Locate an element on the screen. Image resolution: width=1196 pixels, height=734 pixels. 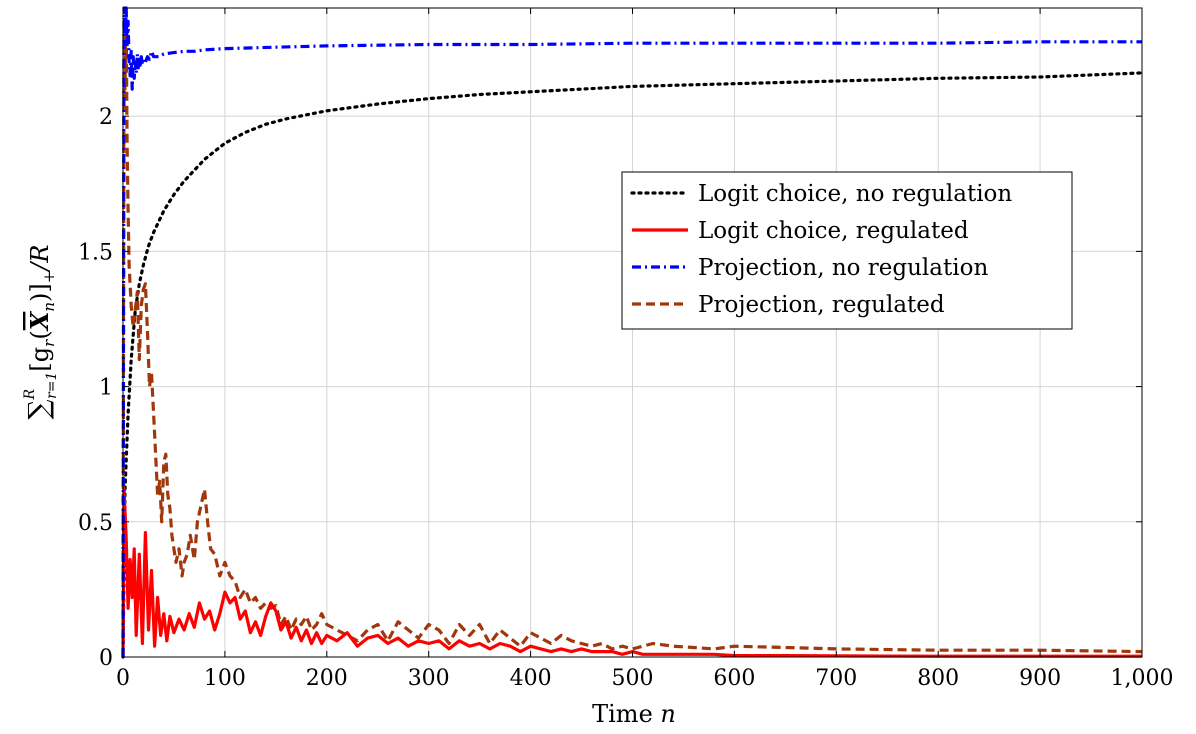
legend-label-3: Projection, regulated is located at coordinates (821, 305).